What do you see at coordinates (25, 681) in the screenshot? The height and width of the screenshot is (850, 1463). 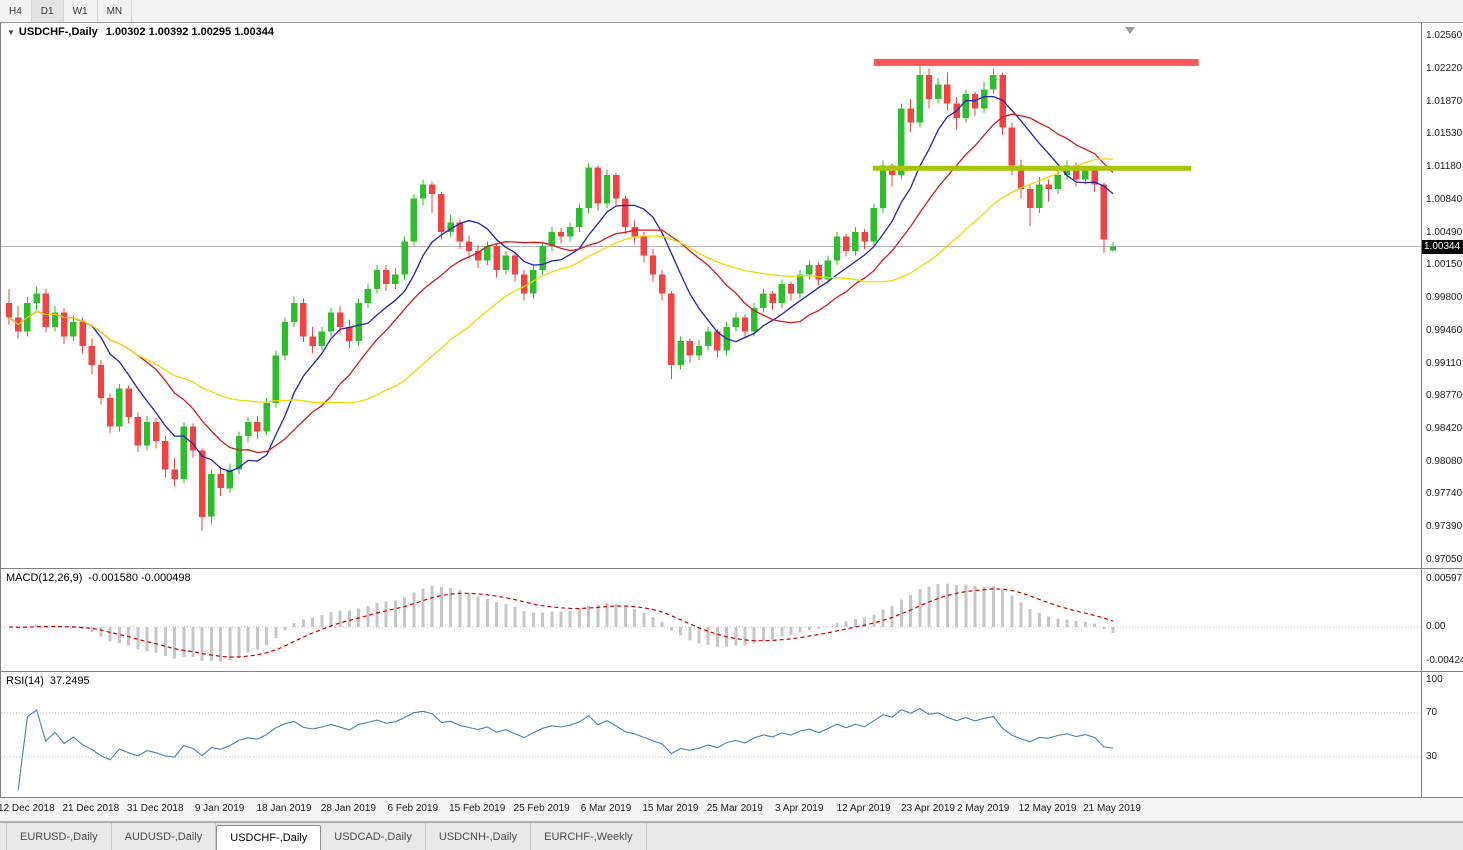 I see `rsi-name: RSI(14)` at bounding box center [25, 681].